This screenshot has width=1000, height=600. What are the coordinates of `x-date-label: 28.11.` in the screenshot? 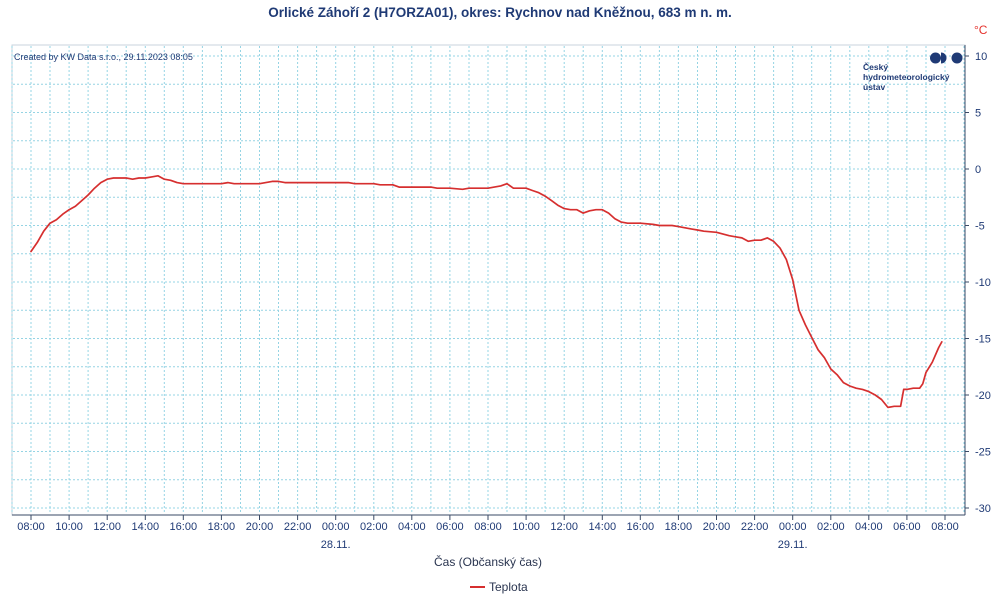 It's located at (336, 545).